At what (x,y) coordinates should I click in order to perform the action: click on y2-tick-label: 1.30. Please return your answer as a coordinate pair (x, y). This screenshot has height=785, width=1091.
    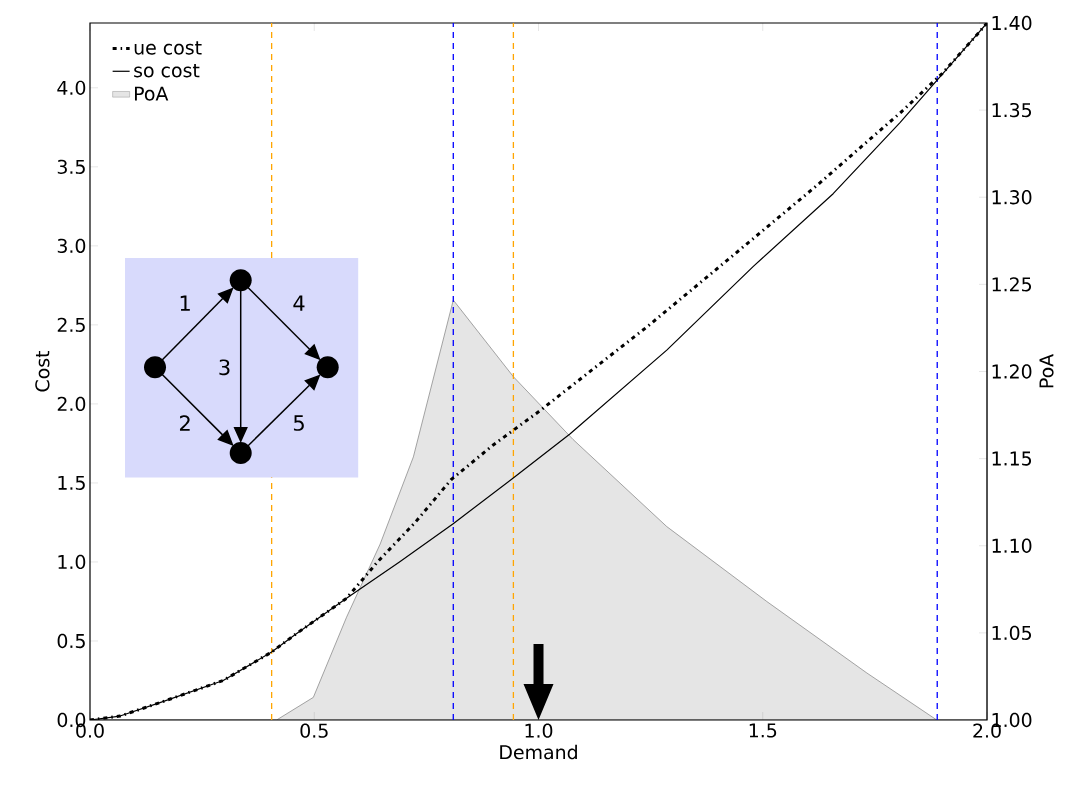
    Looking at the image, I should click on (1012, 197).